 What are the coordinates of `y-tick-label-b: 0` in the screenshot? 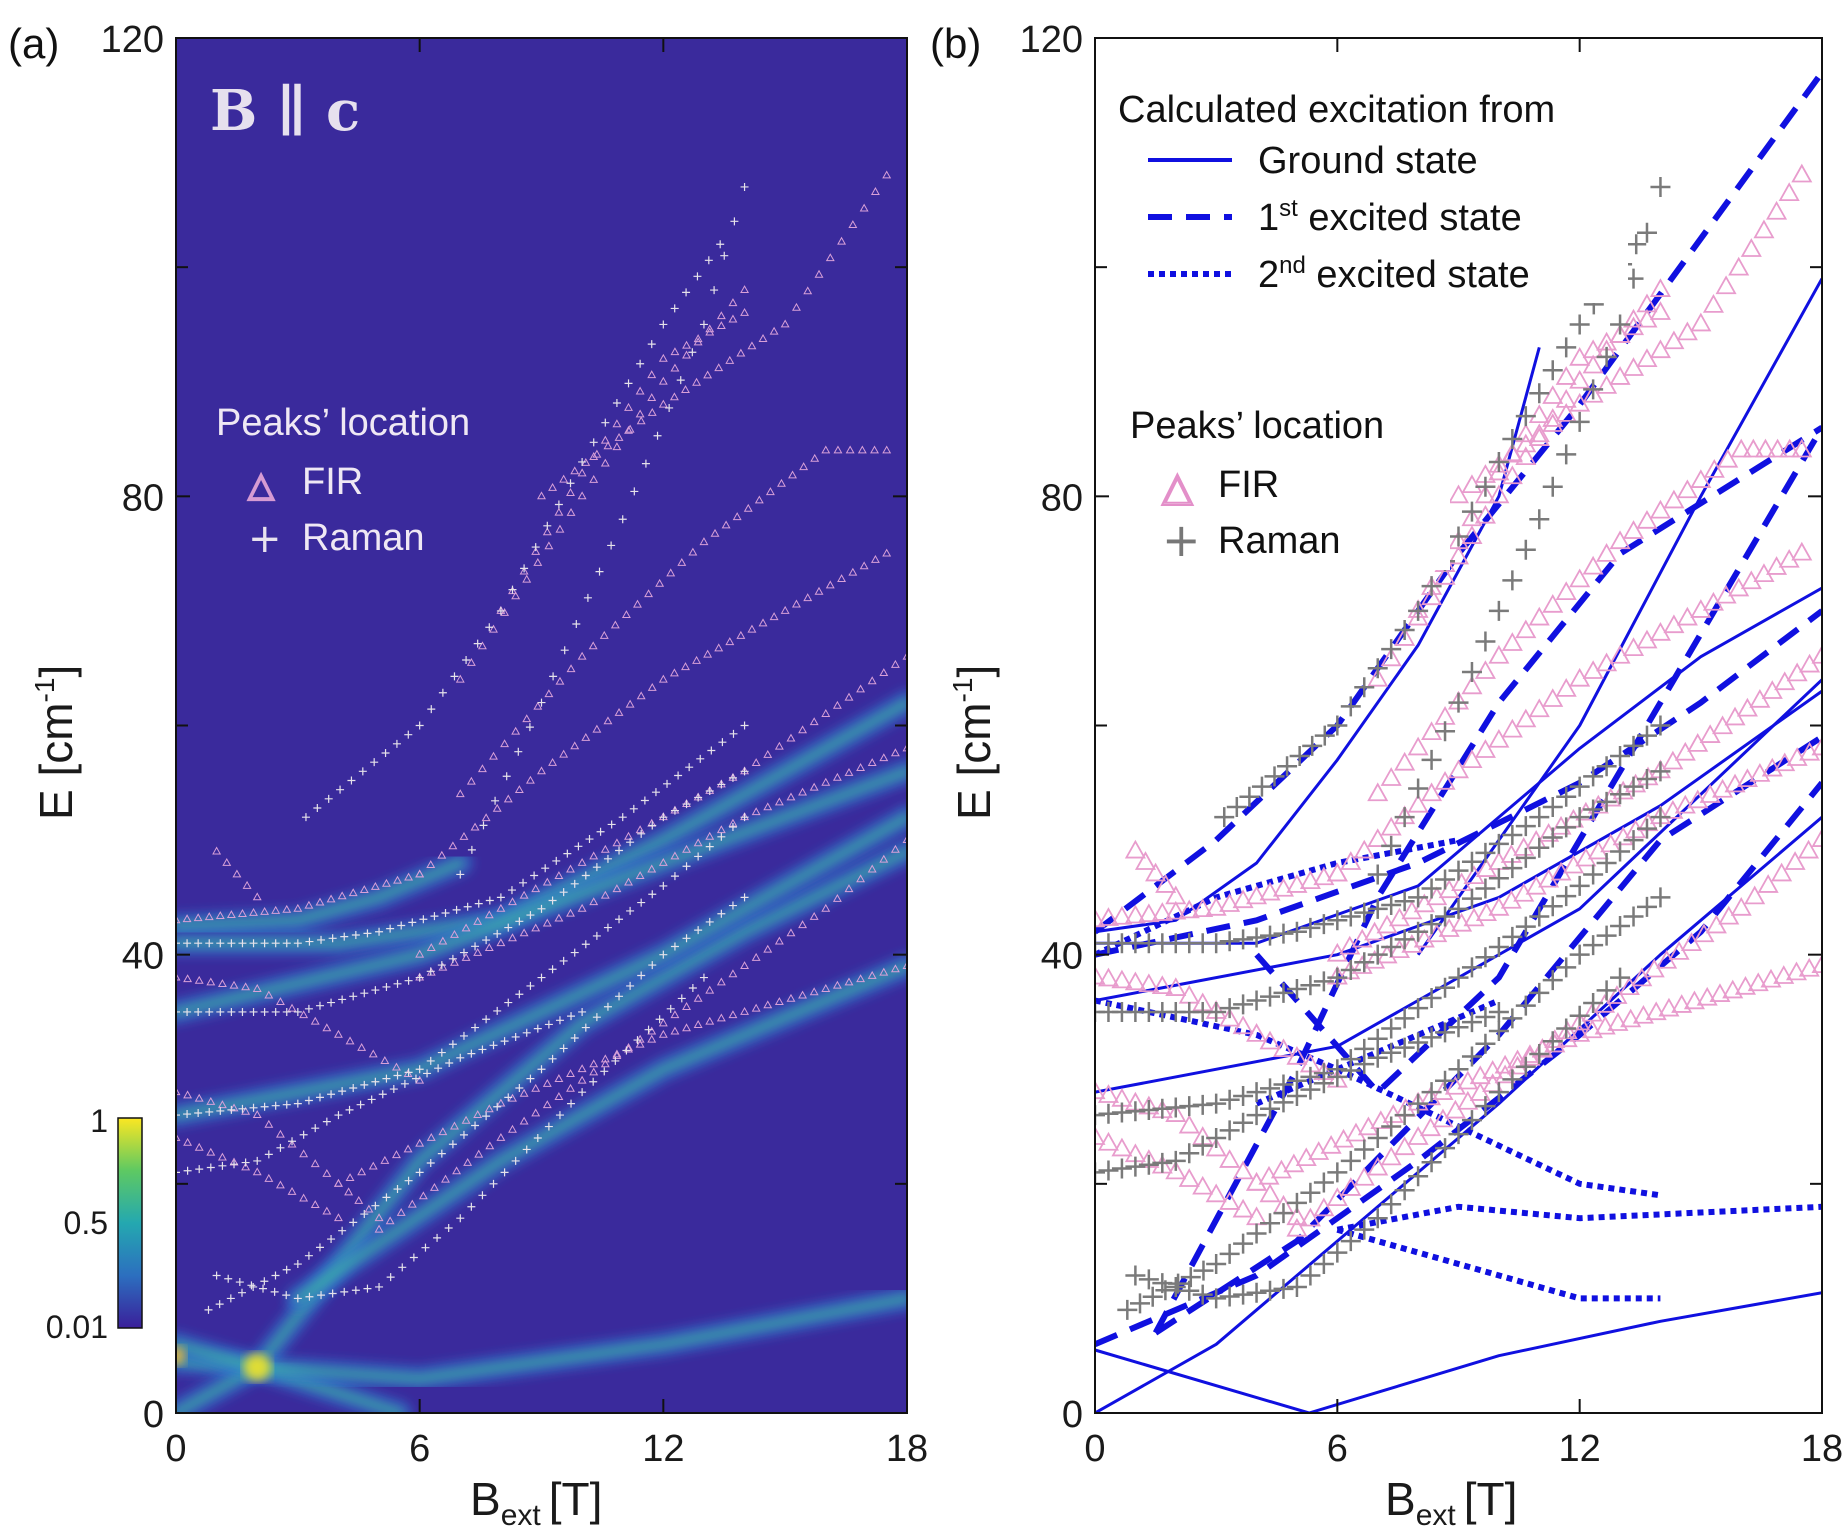 It's located at (1072, 1415).